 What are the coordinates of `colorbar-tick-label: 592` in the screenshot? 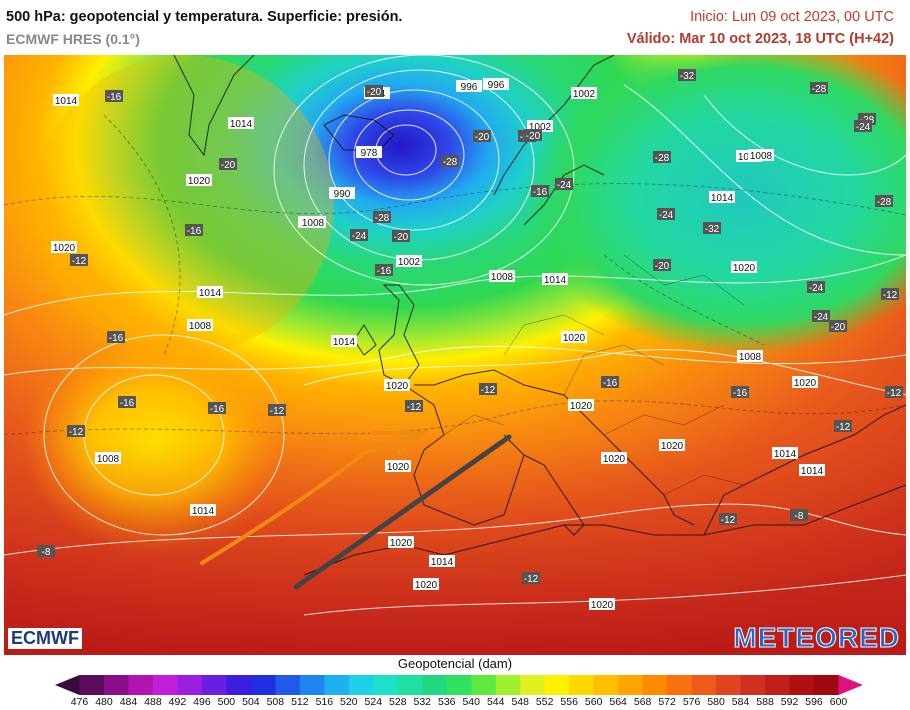 It's located at (789, 702).